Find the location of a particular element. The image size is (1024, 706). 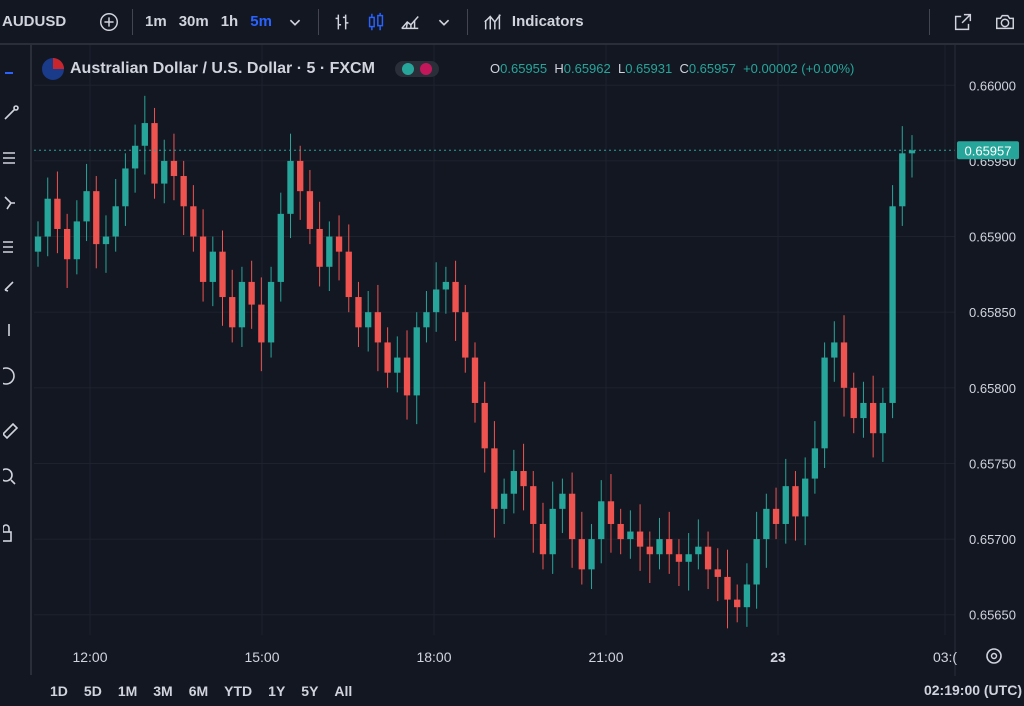

gear-icon-center is located at coordinates (994, 656).